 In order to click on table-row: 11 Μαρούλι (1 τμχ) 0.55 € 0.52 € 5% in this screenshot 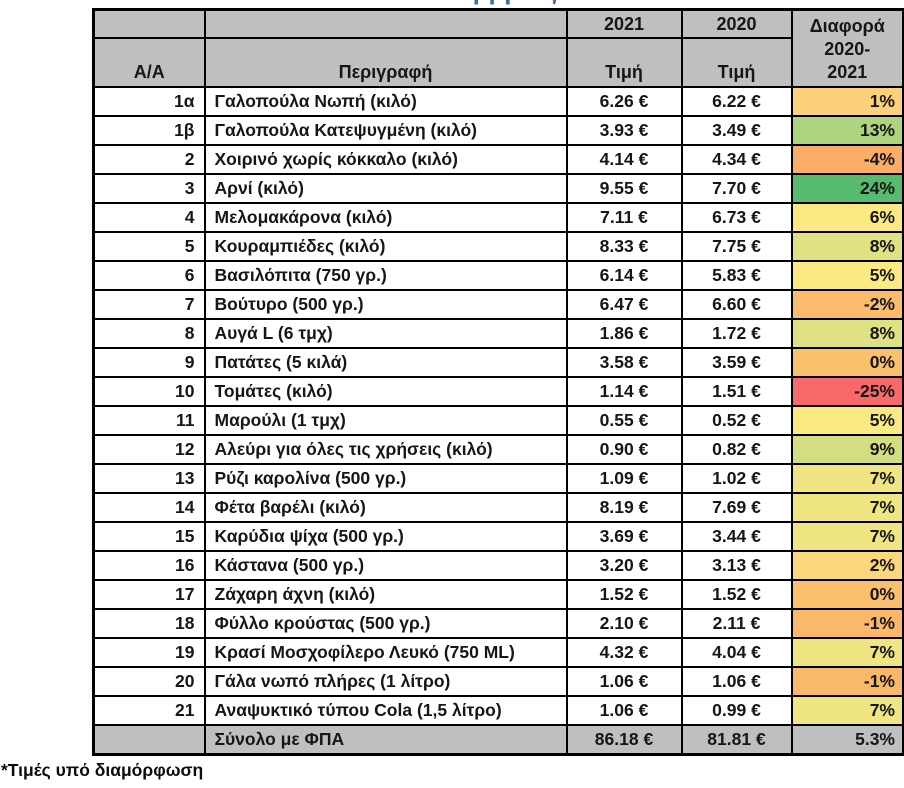, I will do `click(498, 420)`.